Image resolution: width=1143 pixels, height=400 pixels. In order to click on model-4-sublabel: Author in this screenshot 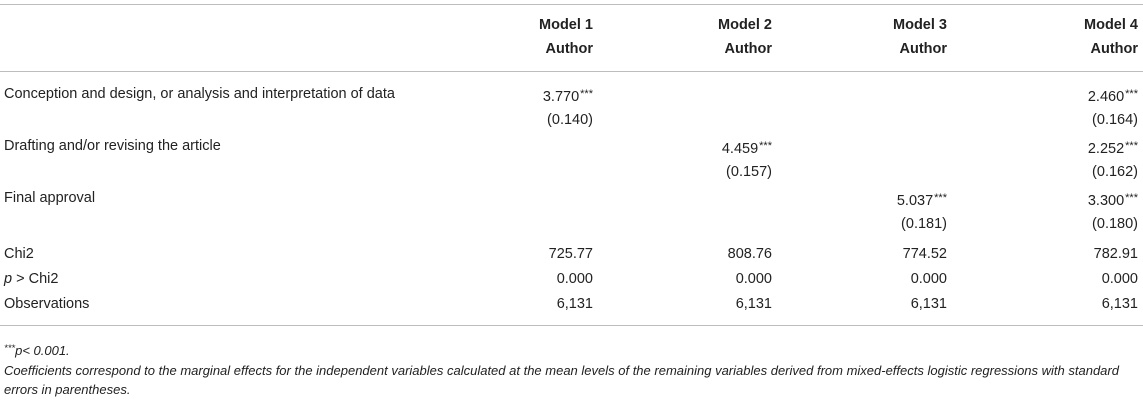, I will do `click(1114, 49)`.